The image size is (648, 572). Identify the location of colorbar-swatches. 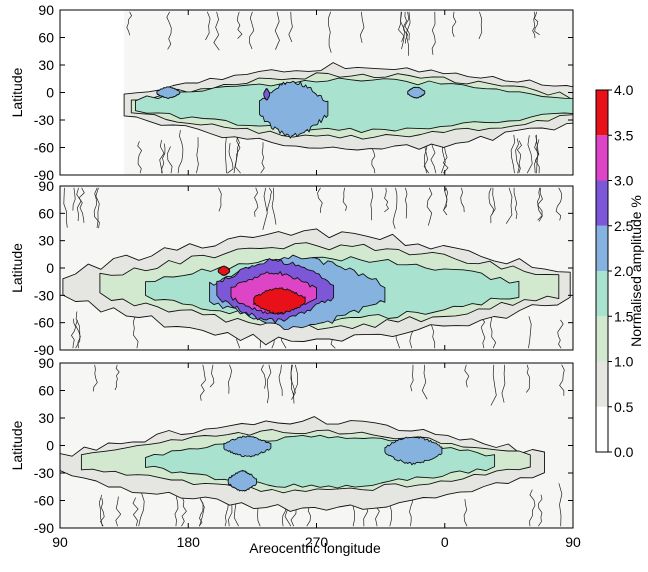
(602, 271).